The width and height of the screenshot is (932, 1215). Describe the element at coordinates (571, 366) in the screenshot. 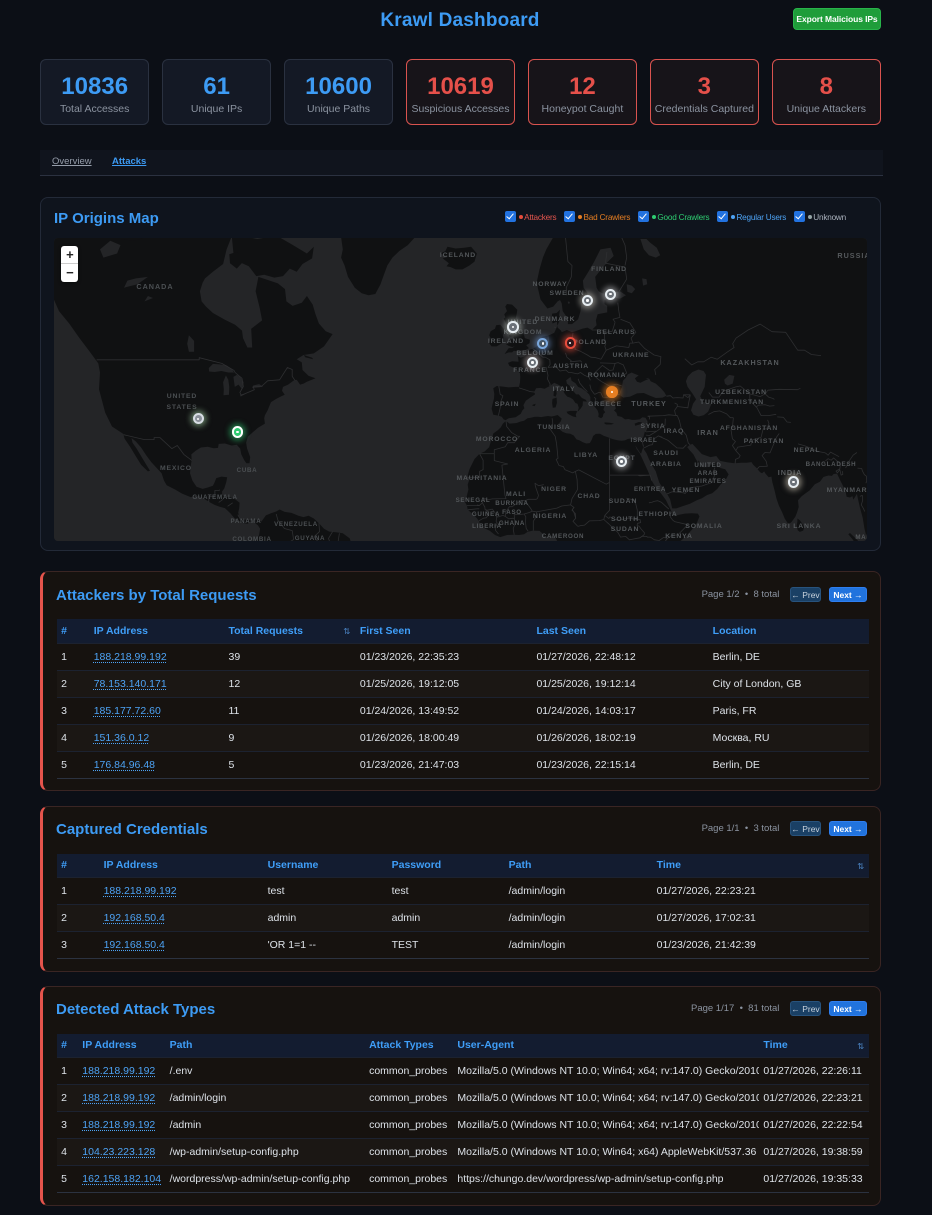

I see `svg-text: AUSTRIA` at that location.